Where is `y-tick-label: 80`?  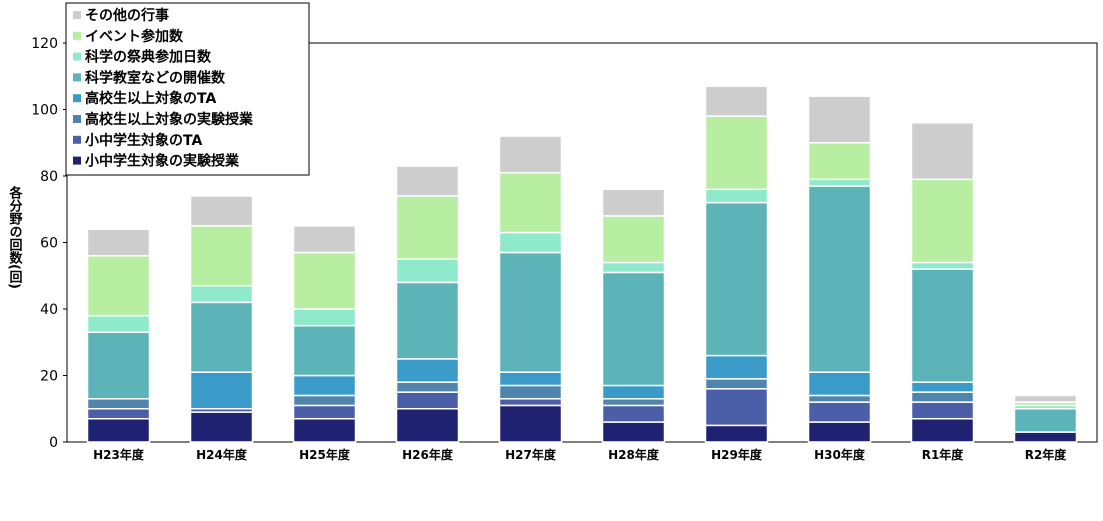
y-tick-label: 80 is located at coordinates (49, 177).